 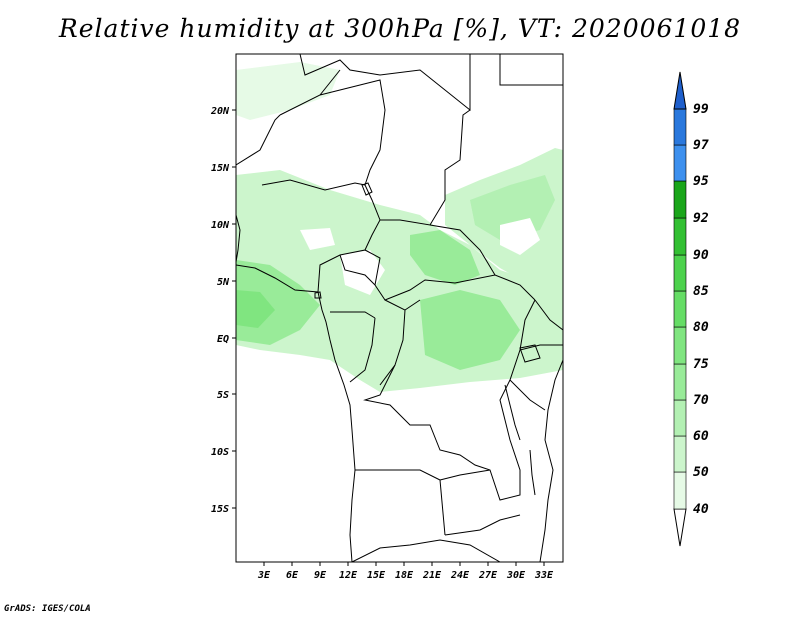 What do you see at coordinates (400, 502) in the screenshot?
I see `border-angola` at bounding box center [400, 502].